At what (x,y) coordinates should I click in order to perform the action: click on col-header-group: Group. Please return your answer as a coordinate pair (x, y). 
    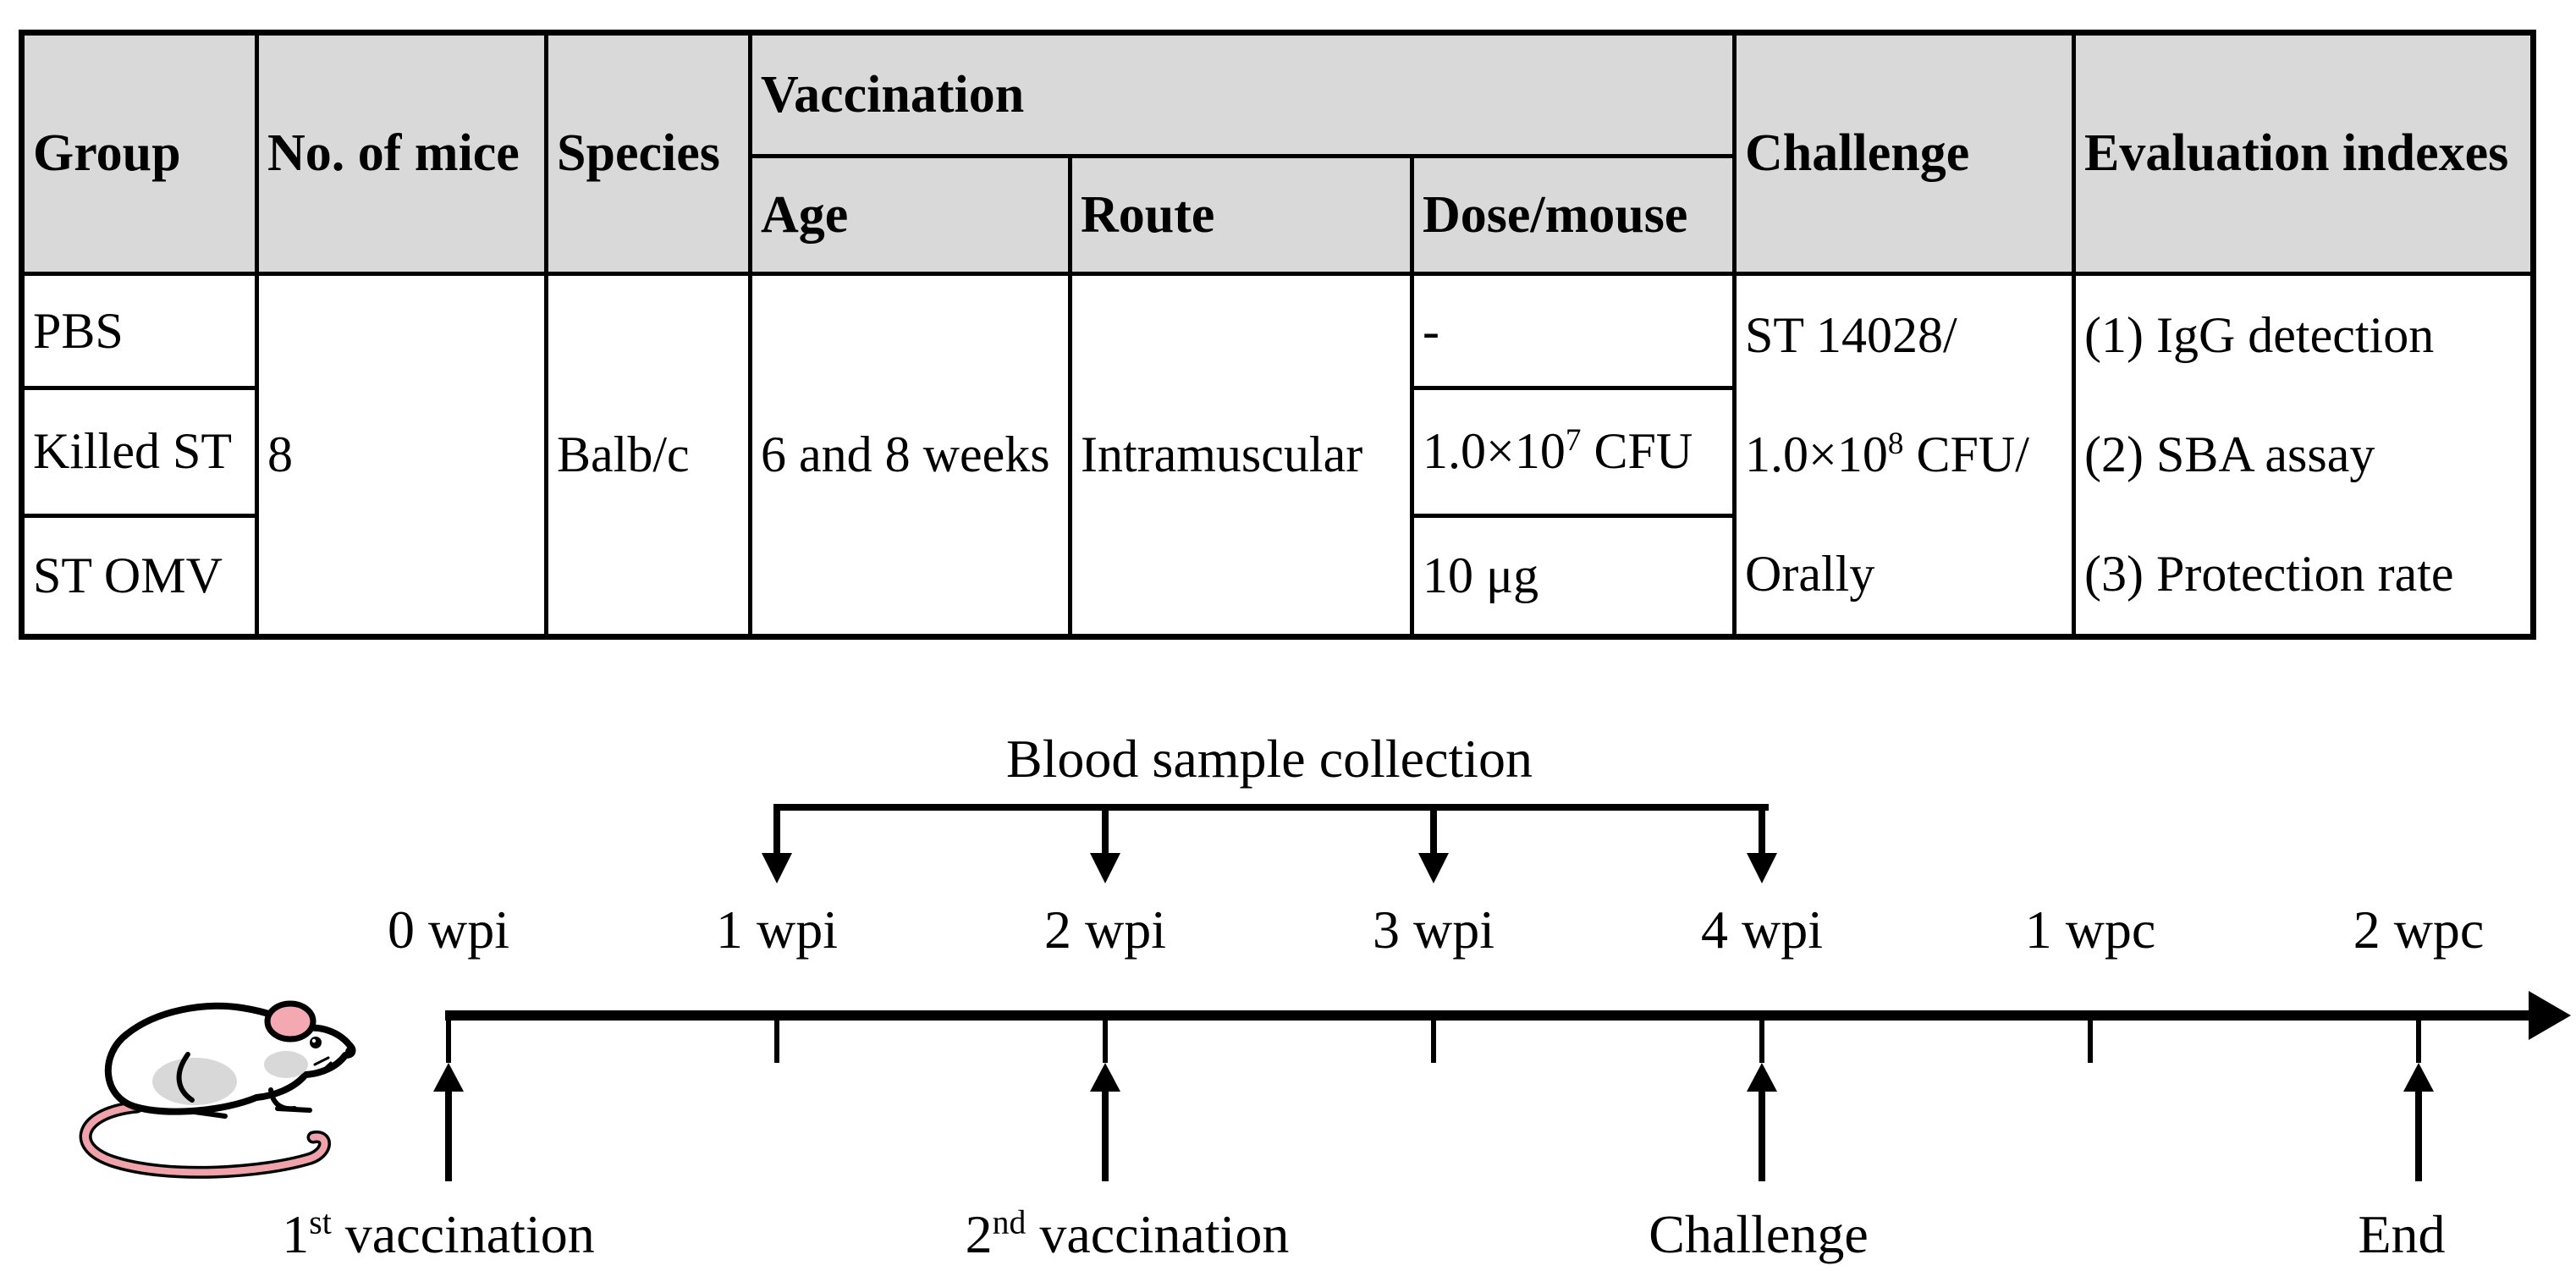
    Looking at the image, I should click on (139, 153).